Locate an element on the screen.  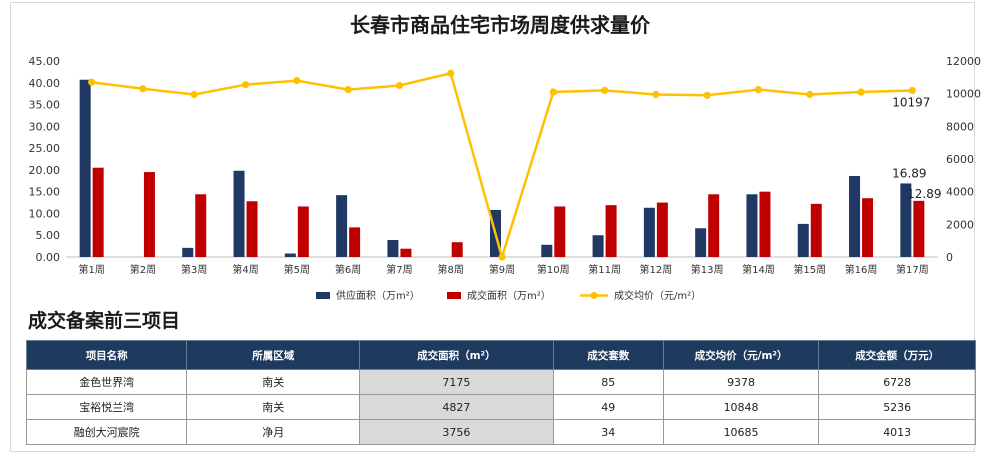
y-left-tick-label: 30.00 is located at coordinates (45, 126).